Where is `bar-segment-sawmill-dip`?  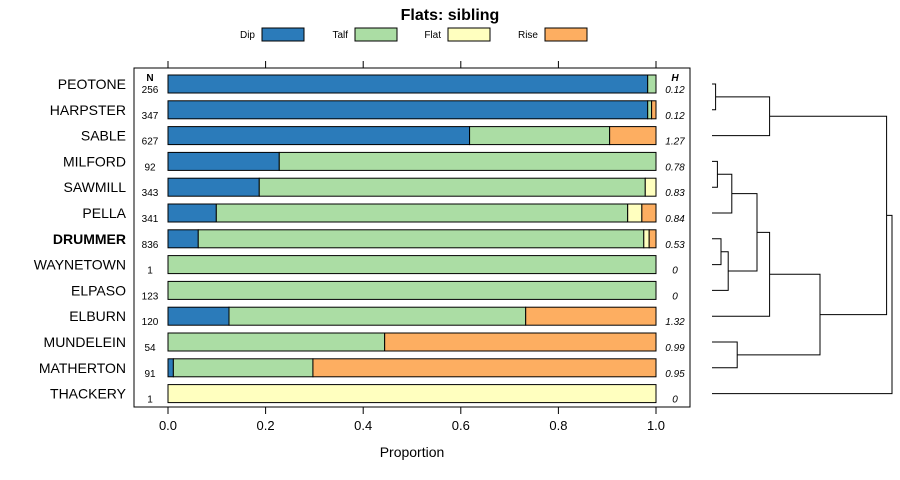
bar-segment-sawmill-dip is located at coordinates (213, 187).